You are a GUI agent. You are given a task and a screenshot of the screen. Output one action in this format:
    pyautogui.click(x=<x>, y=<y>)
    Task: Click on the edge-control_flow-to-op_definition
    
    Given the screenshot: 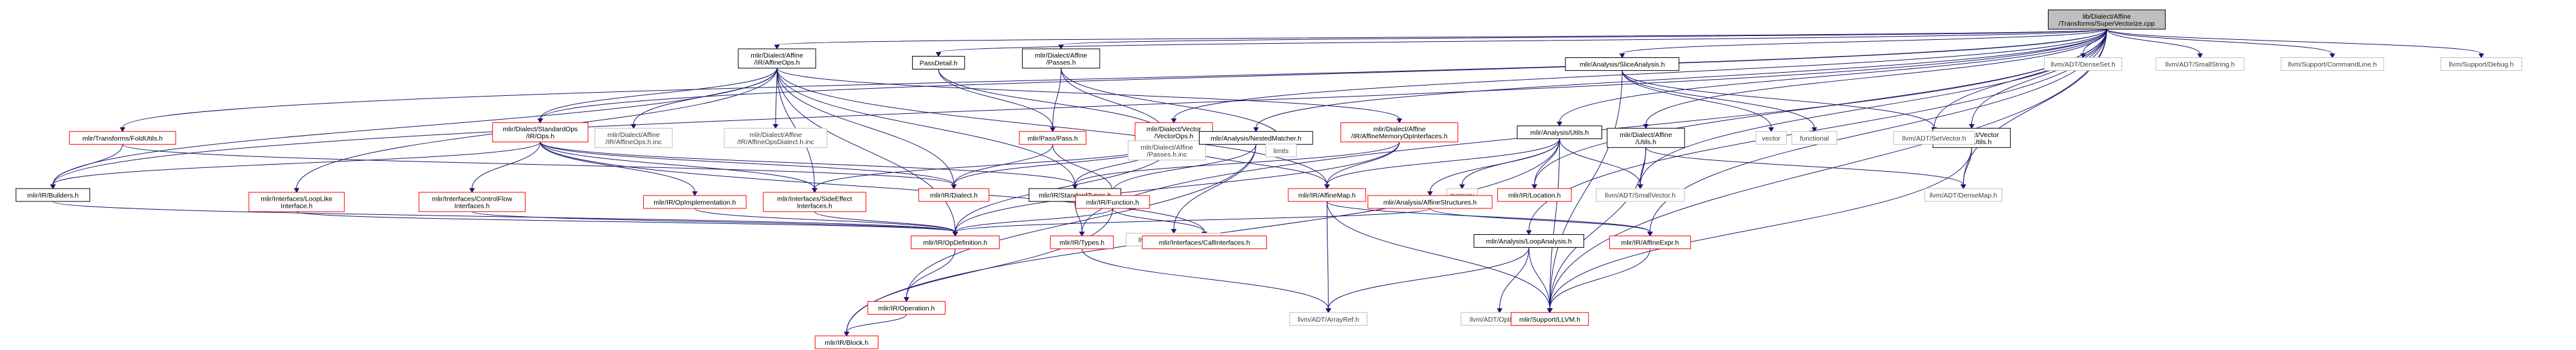 What is the action you would take?
    pyautogui.click(x=714, y=224)
    